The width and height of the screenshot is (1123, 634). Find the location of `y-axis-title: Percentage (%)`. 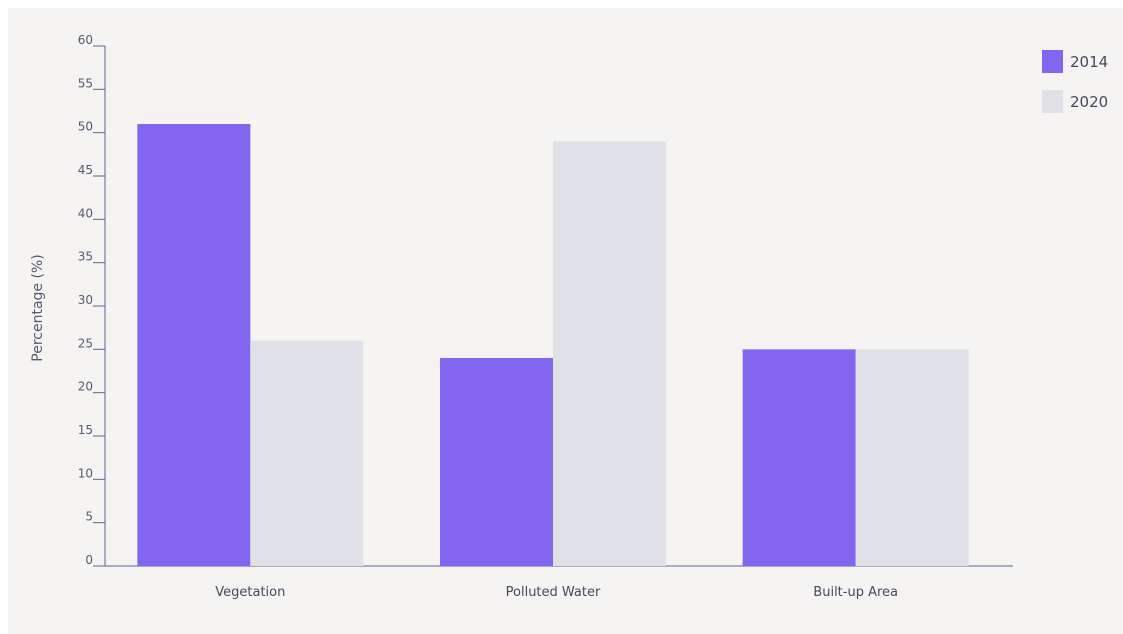

y-axis-title: Percentage (%) is located at coordinates (38, 307).